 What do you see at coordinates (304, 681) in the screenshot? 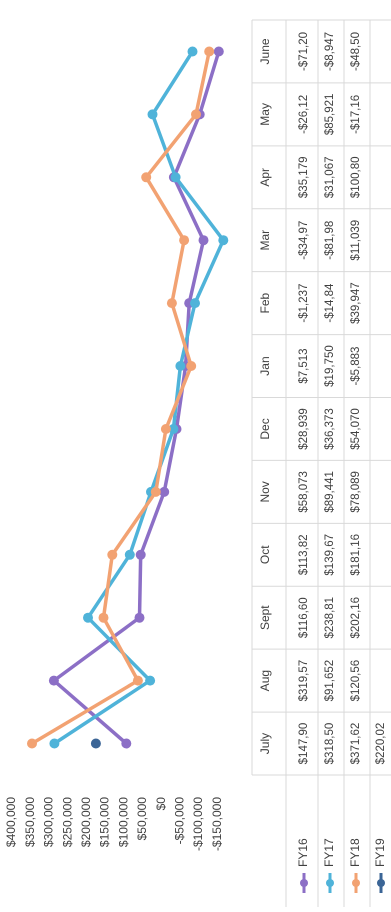
I see `table-cell: $319,57` at bounding box center [304, 681].